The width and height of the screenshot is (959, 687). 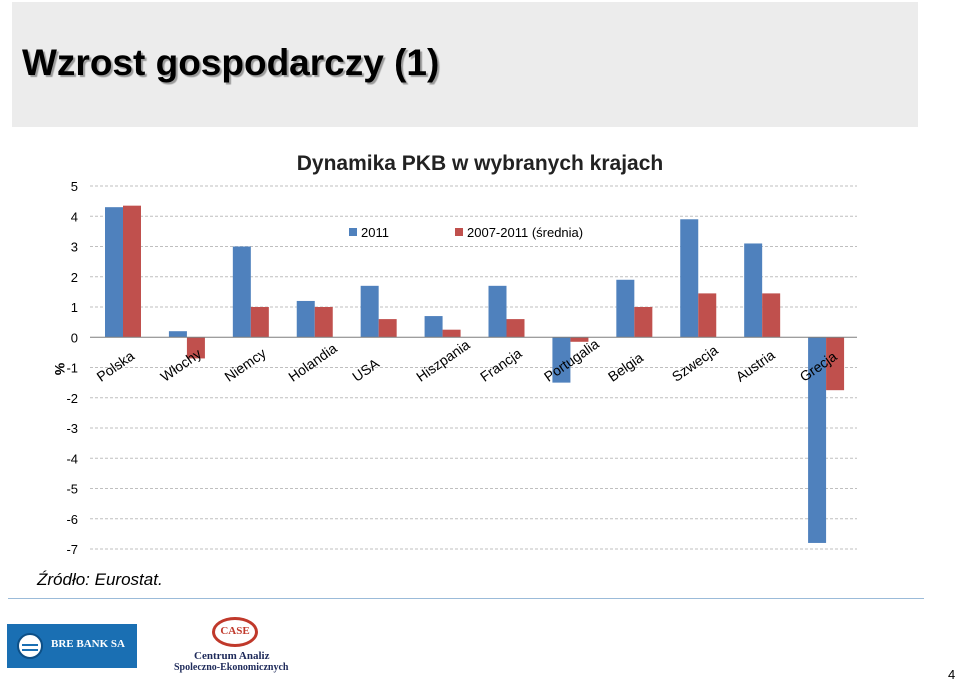 I want to click on bre-bank-name: BRE BANK SA, so click(x=88, y=644).